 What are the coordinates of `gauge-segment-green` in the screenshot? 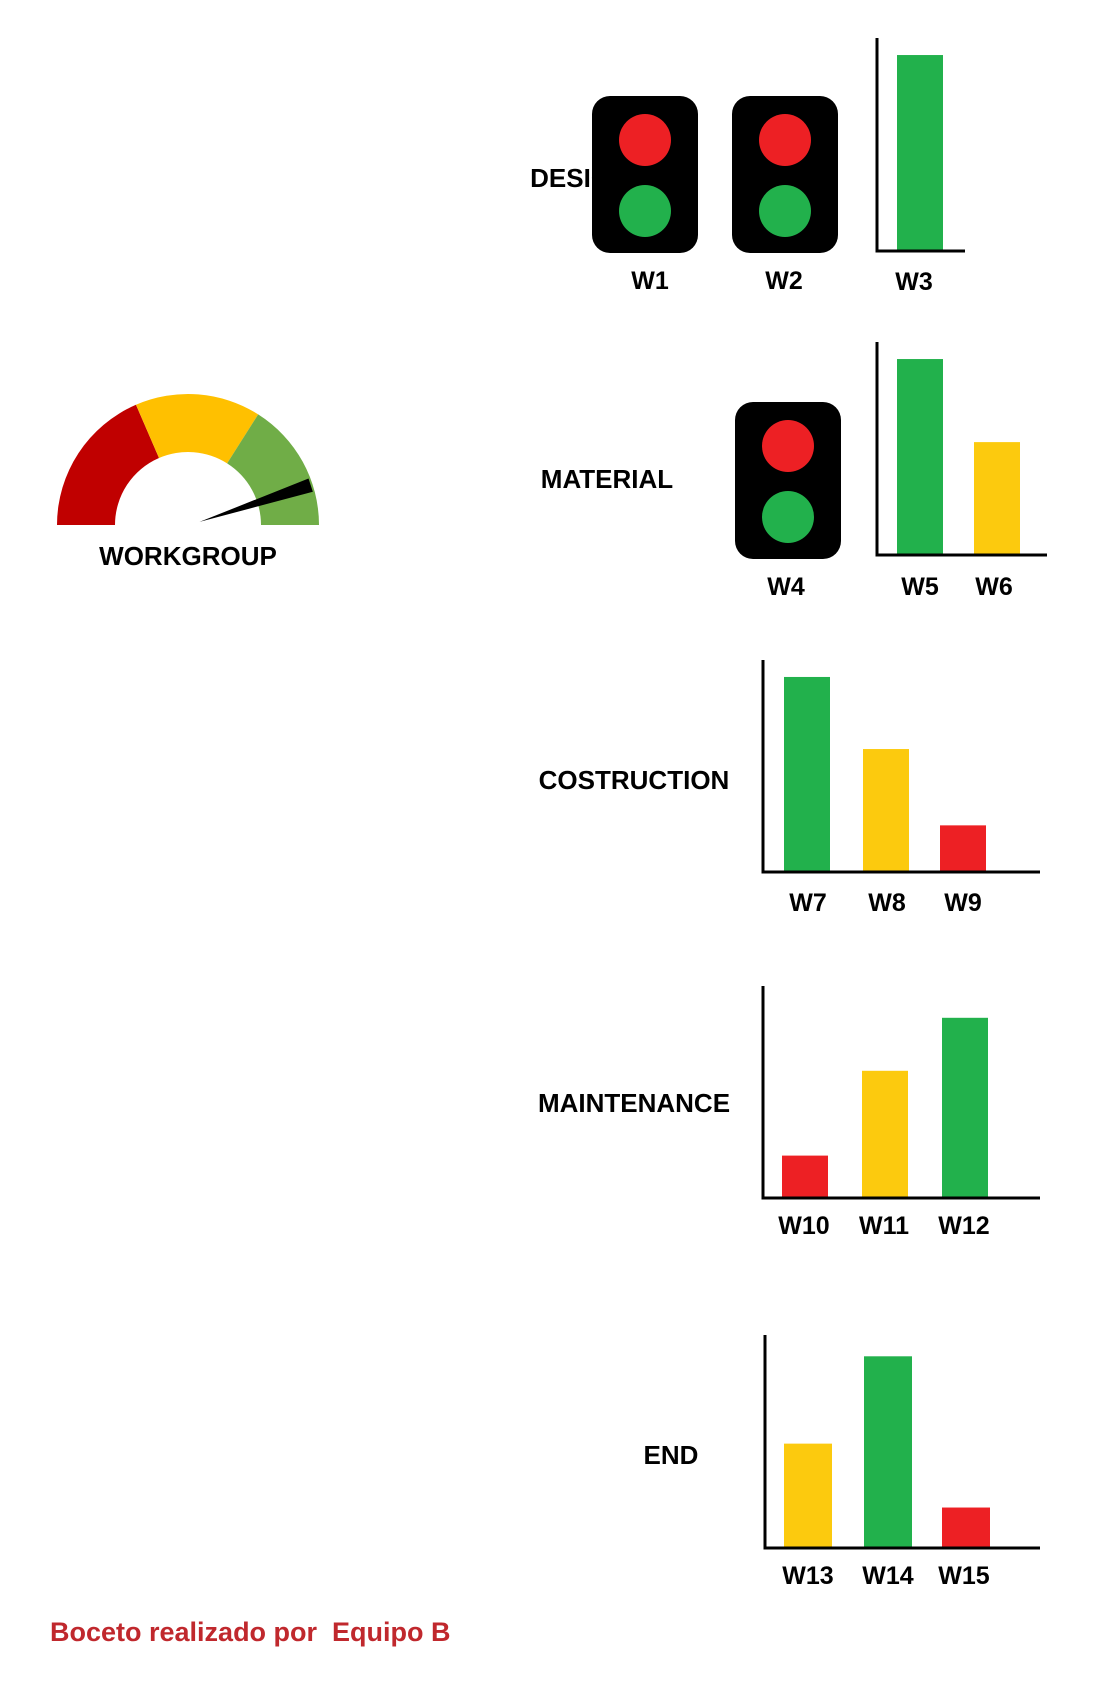 It's located at (273, 469).